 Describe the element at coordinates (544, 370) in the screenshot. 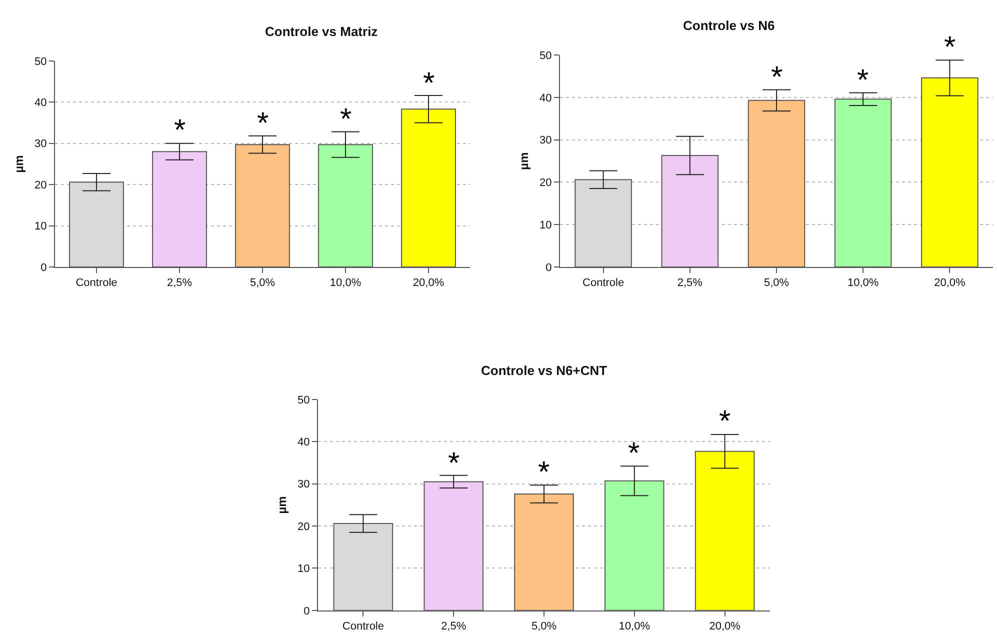

I see `chart-title: Controle vs N6+CNT` at that location.